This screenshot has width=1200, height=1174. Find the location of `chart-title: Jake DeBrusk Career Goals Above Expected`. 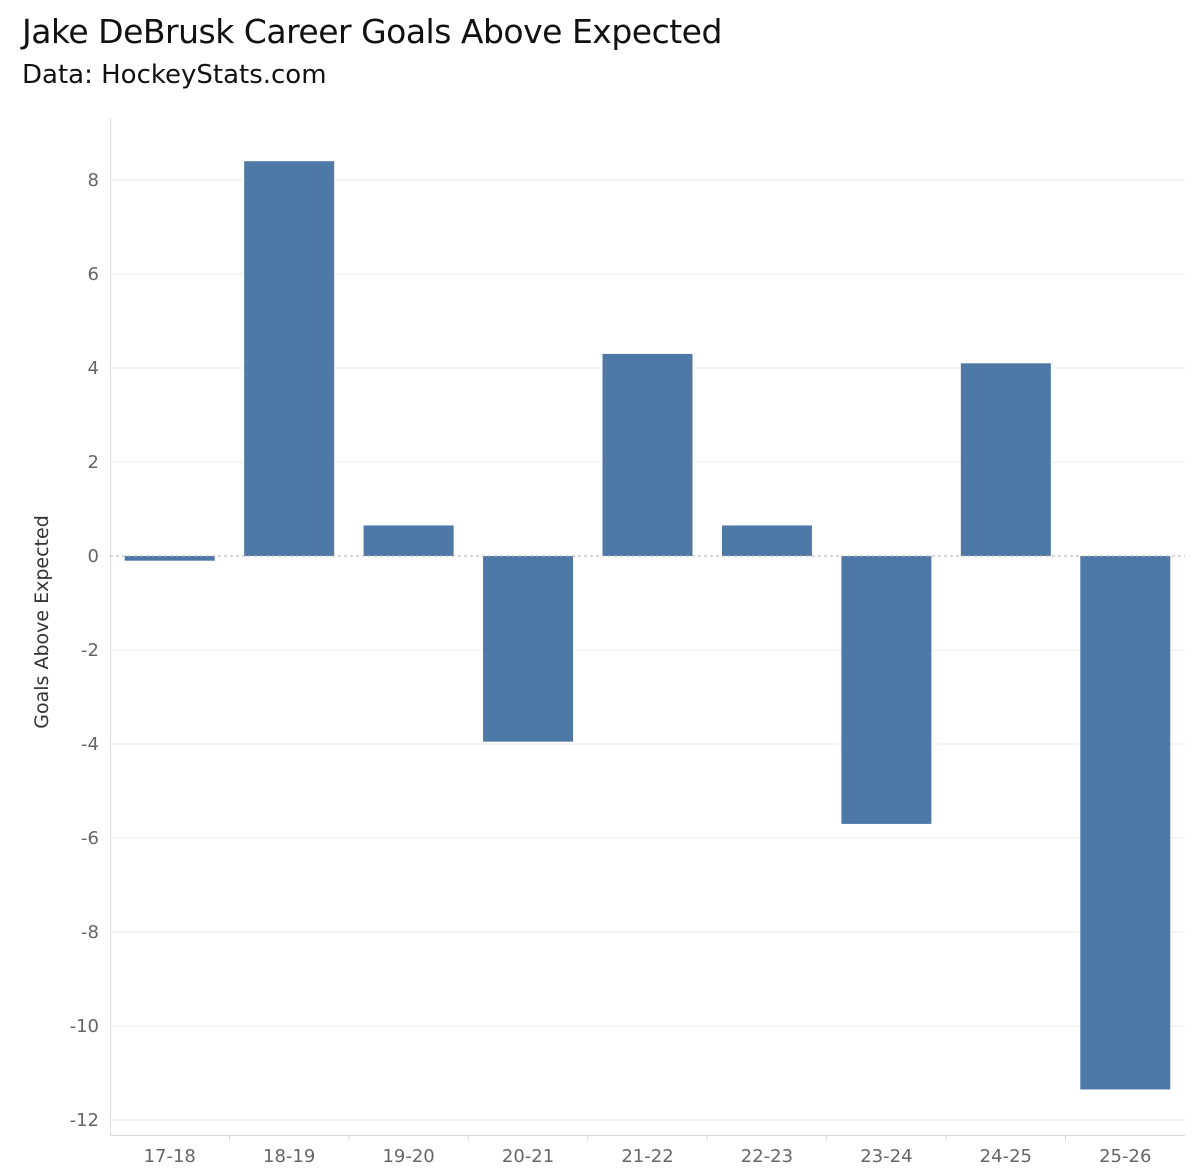

chart-title: Jake DeBrusk Career Goals Above Expected is located at coordinates (372, 31).